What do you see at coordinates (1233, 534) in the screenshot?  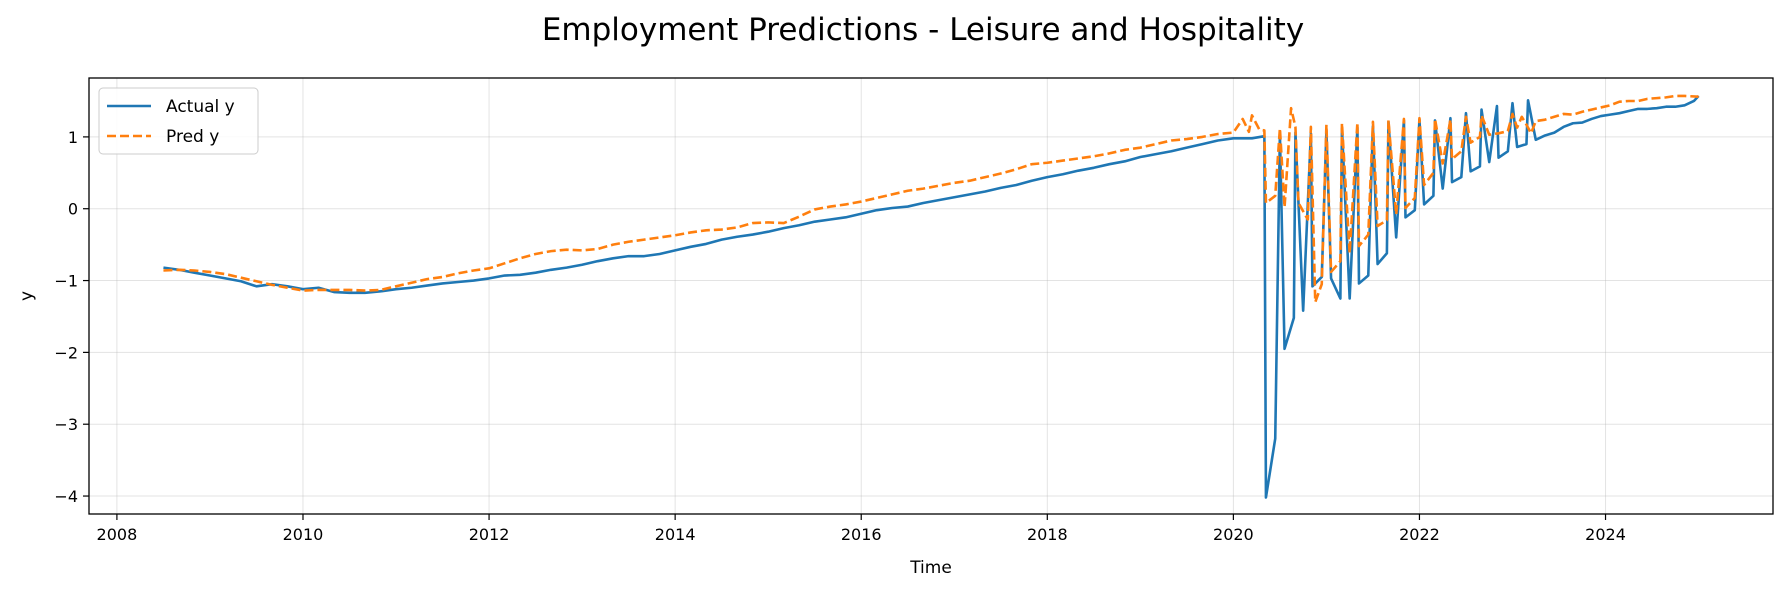 I see `x-tick-label: 2020` at bounding box center [1233, 534].